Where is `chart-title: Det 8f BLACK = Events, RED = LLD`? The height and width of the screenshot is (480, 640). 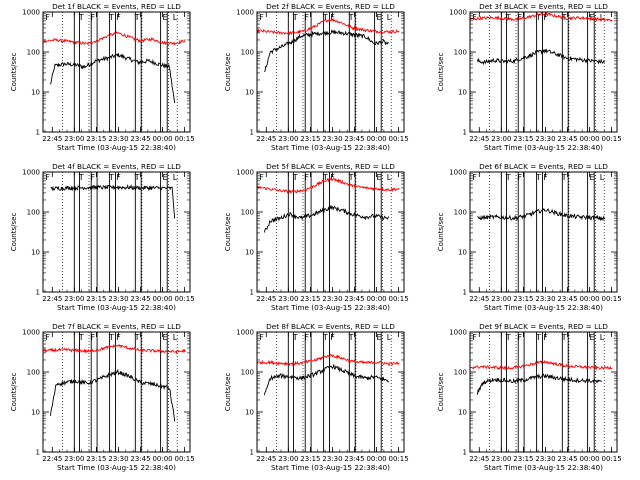 chart-title: Det 8f BLACK = Events, RED = LLD is located at coordinates (330, 326).